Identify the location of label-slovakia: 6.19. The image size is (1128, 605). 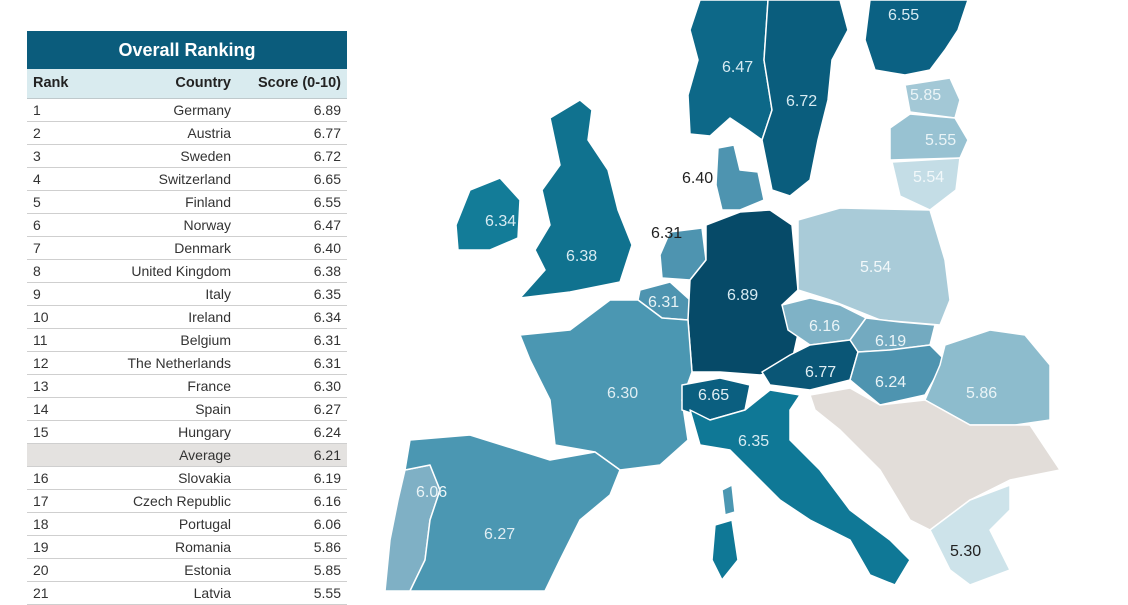
(890, 341).